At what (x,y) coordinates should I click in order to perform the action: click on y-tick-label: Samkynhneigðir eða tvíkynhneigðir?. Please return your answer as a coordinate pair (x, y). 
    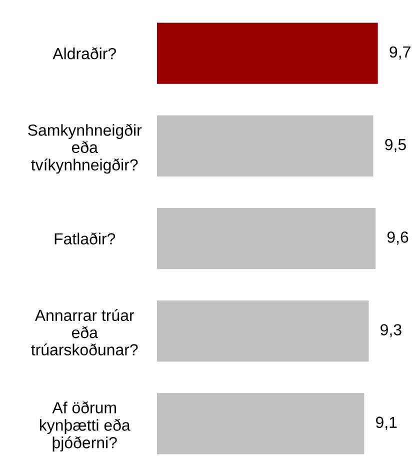
    Looking at the image, I should click on (85, 149).